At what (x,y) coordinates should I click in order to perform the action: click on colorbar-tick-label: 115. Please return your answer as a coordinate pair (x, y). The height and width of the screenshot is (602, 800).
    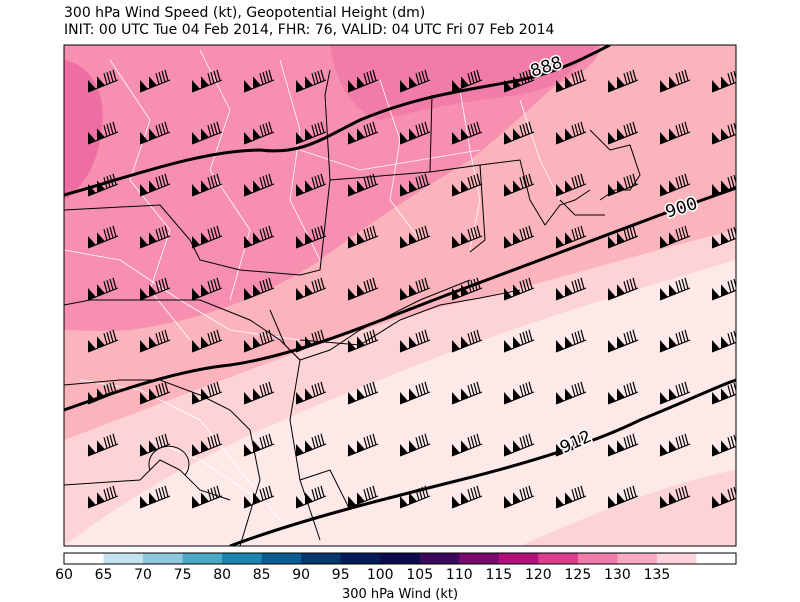
    Looking at the image, I should click on (499, 575).